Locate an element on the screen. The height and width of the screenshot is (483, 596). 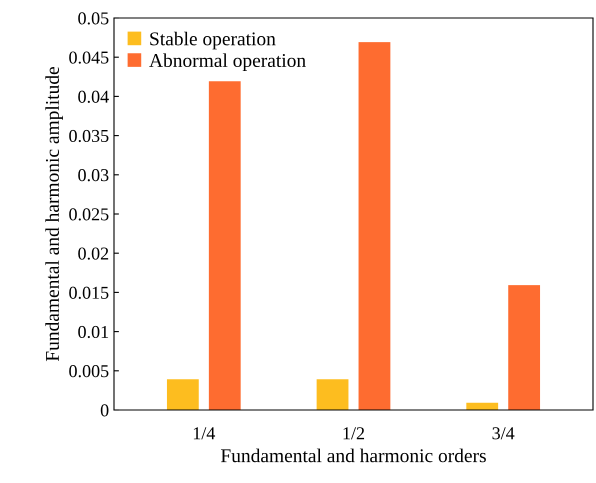
legend-label: Abnormal operation is located at coordinates (227, 62).